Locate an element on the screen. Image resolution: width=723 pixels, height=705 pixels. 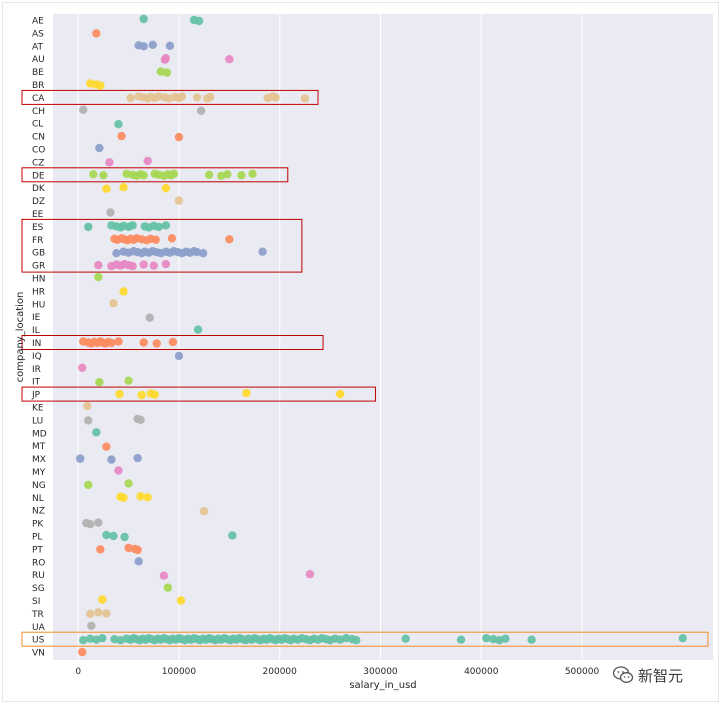
highlight-box-jp is located at coordinates (198, 394).